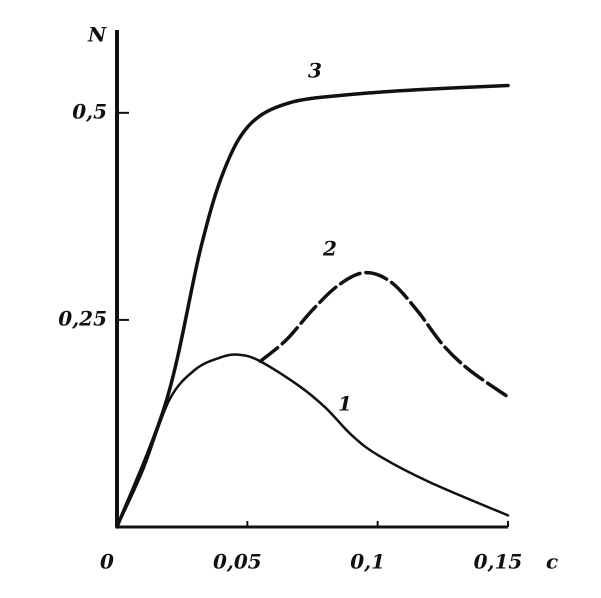  Describe the element at coordinates (107, 562) in the screenshot. I see `x-tick-label: 0` at that location.